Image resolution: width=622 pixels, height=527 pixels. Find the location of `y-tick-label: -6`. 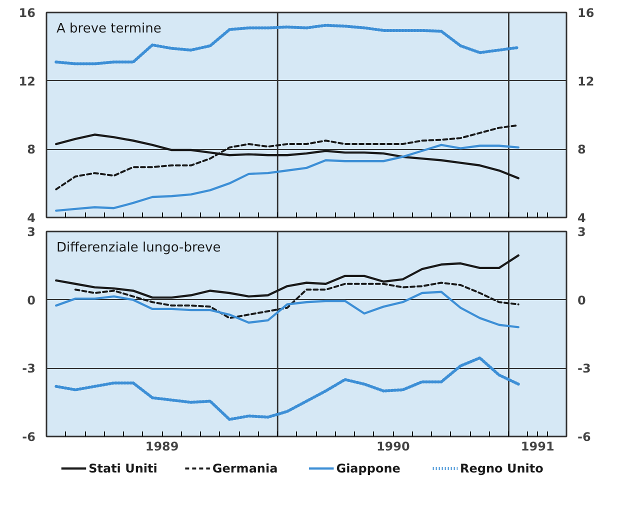

y-tick-label: -6 is located at coordinates (29, 437).